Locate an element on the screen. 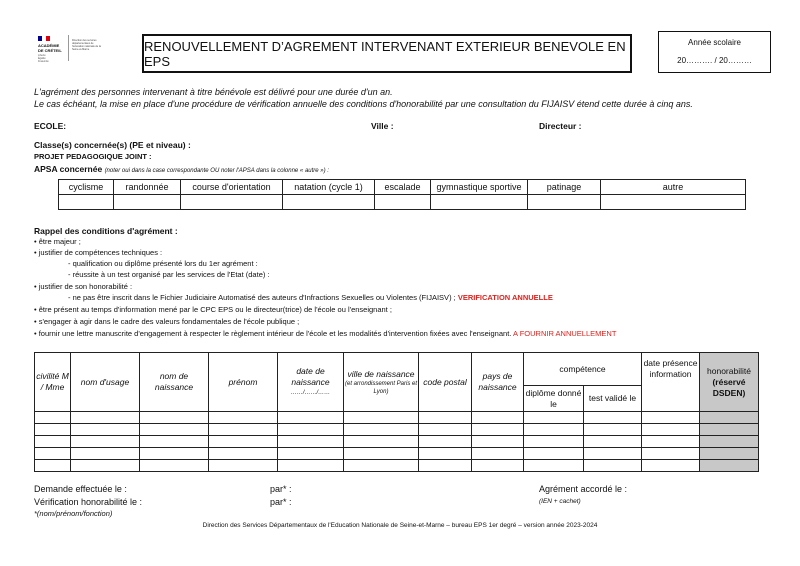 This screenshot has width=800, height=566. apsa-label: APSA concernée is located at coordinates (68, 169).